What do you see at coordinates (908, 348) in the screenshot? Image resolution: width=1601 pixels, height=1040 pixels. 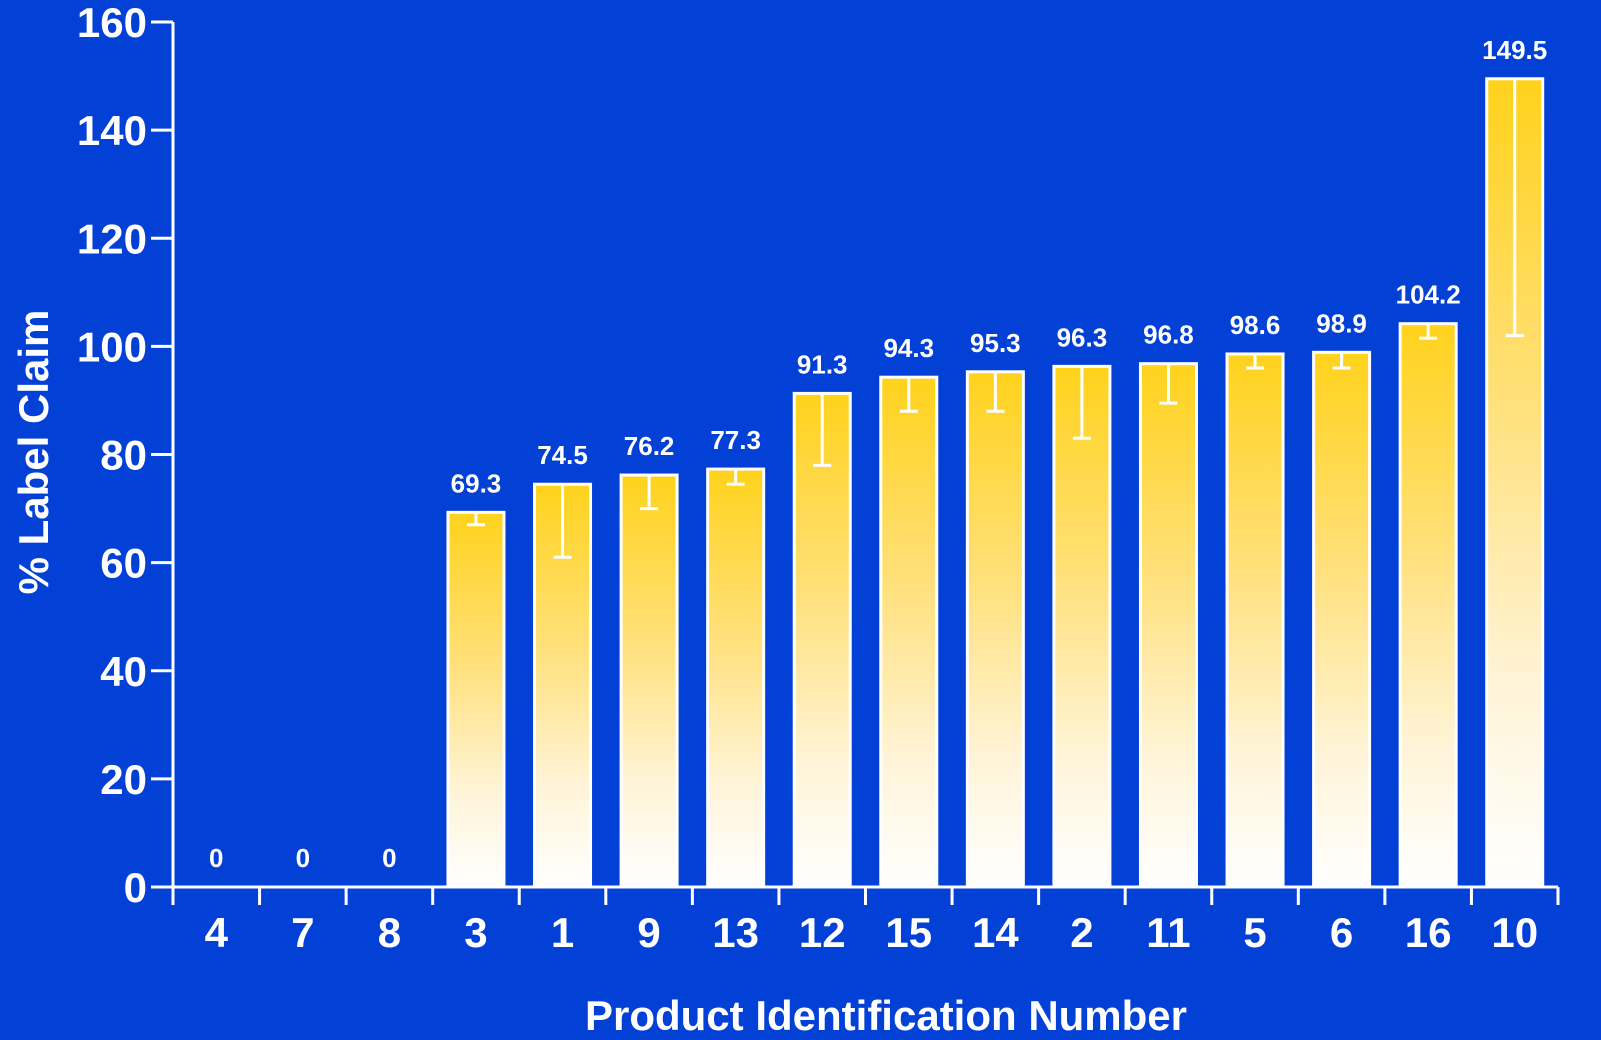 I see `data-label: 94.3` at bounding box center [908, 348].